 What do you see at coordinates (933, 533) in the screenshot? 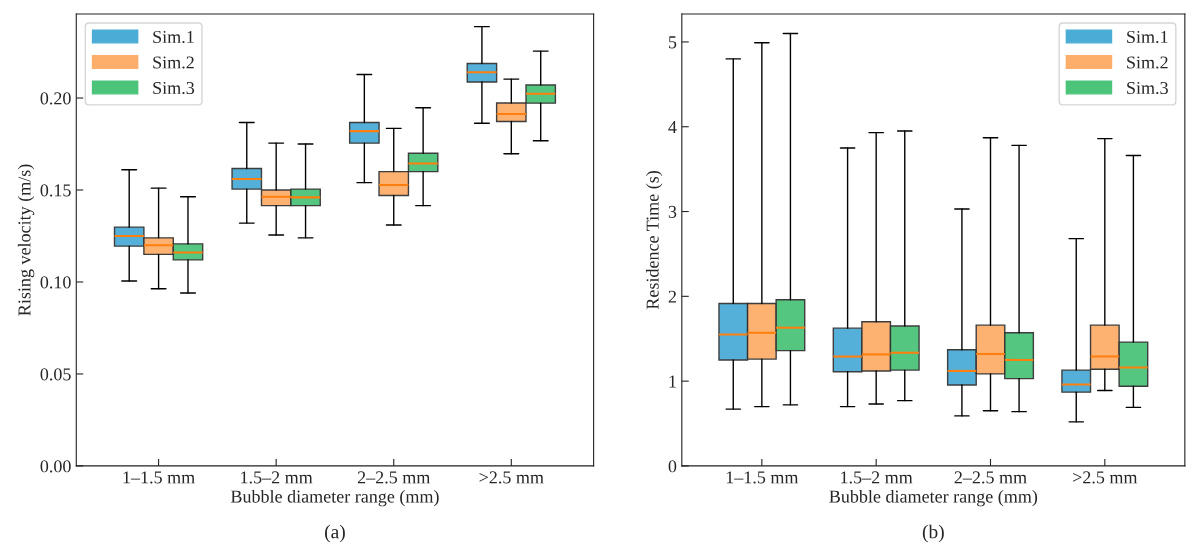
I see `text: (b)` at bounding box center [933, 533].